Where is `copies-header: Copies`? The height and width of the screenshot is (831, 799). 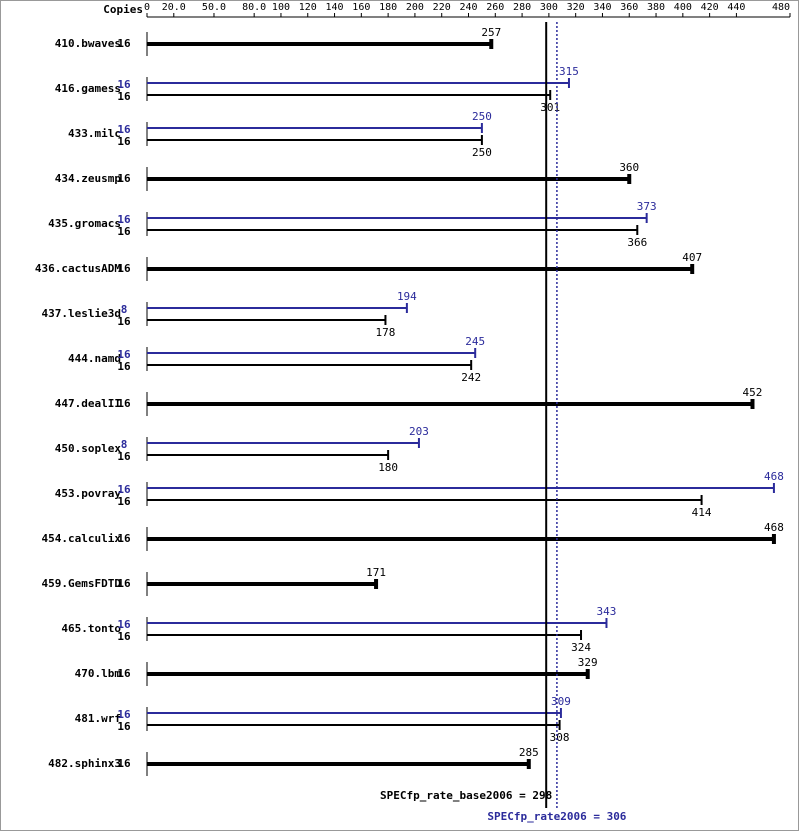 copies-header: Copies is located at coordinates (123, 9).